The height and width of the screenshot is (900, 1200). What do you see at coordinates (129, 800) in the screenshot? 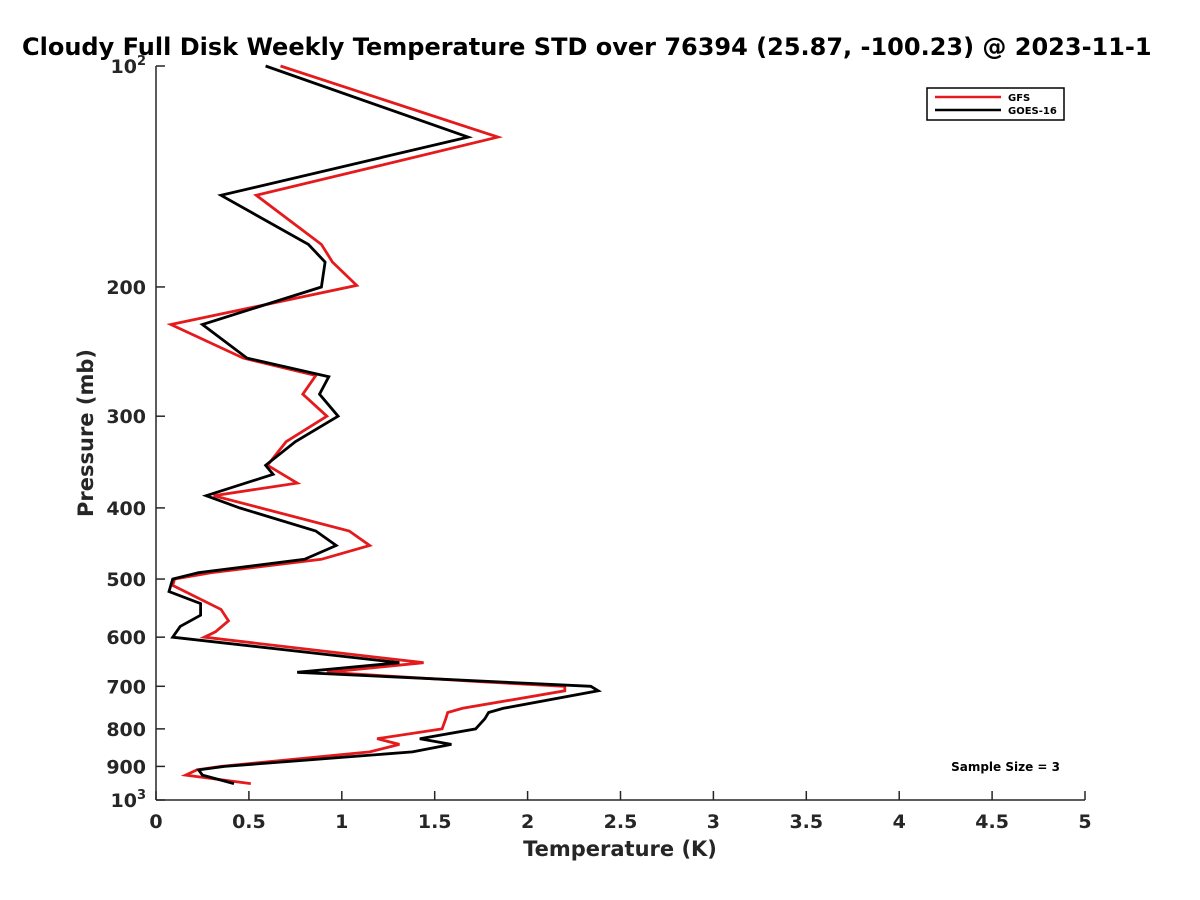
I see `y-tick-label: 10³` at bounding box center [129, 800].